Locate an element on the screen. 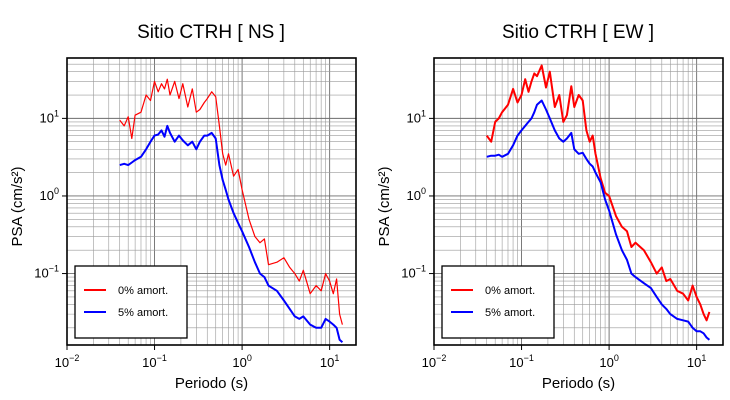 This screenshot has width=730, height=400. chart-title: Sitio CTRH [ EW ] is located at coordinates (578, 32).